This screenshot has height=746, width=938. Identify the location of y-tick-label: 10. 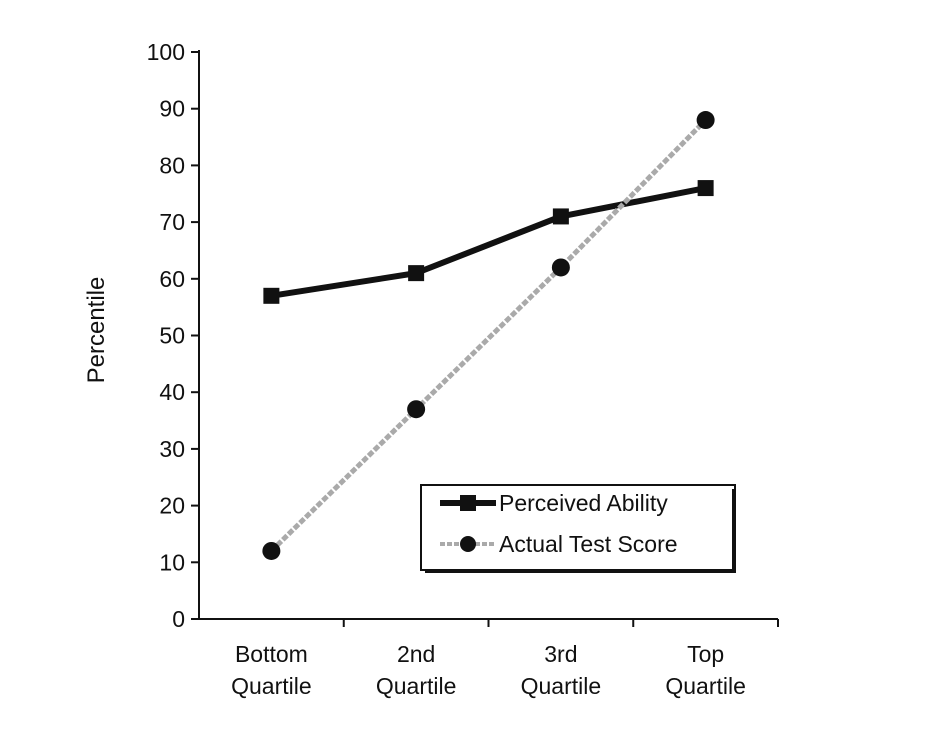
(172, 562).